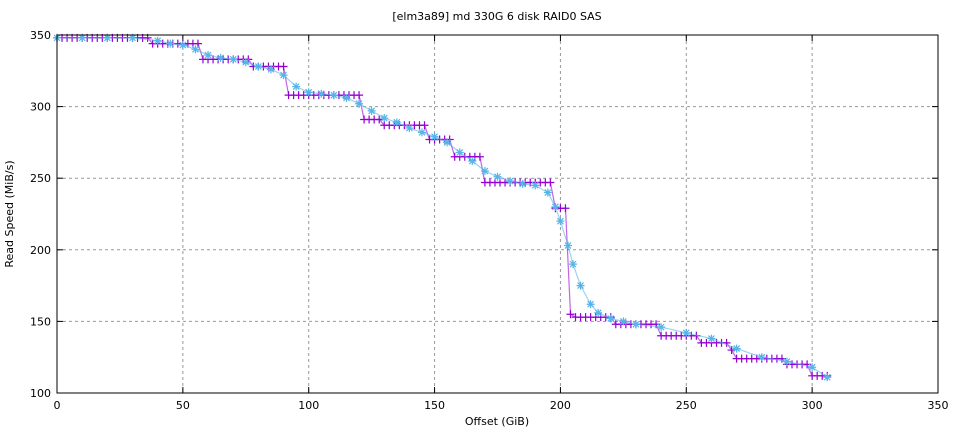 The image size is (960, 436). I want to click on x-tick-label: 150, so click(434, 405).